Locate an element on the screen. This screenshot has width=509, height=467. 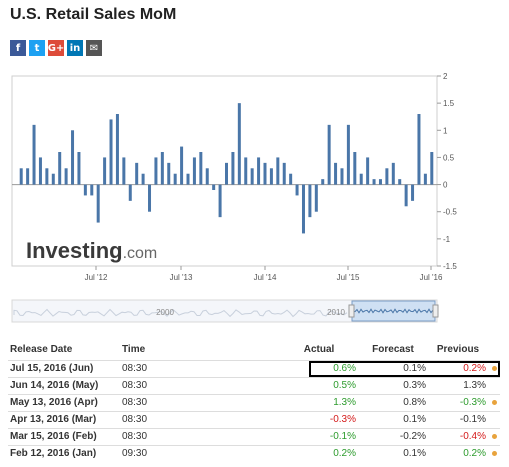
email-icon: ✉ is located at coordinates (94, 48).